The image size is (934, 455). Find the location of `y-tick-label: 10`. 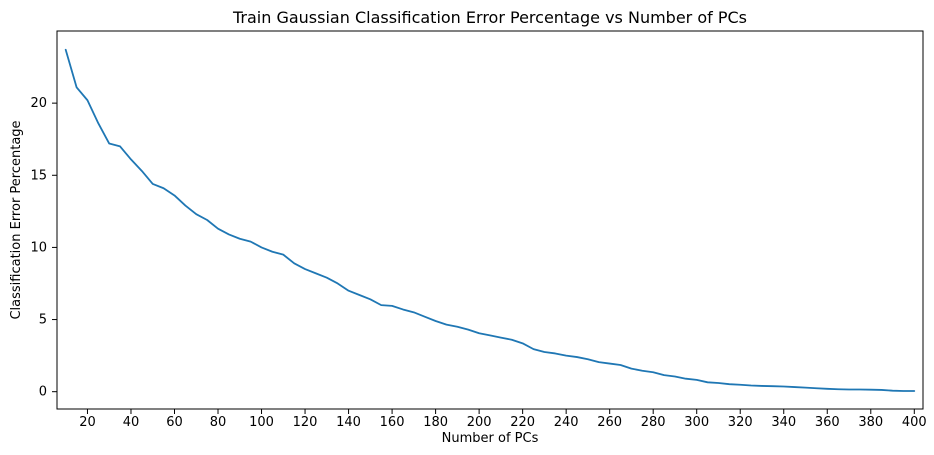

y-tick-label: 10 is located at coordinates (38, 247).